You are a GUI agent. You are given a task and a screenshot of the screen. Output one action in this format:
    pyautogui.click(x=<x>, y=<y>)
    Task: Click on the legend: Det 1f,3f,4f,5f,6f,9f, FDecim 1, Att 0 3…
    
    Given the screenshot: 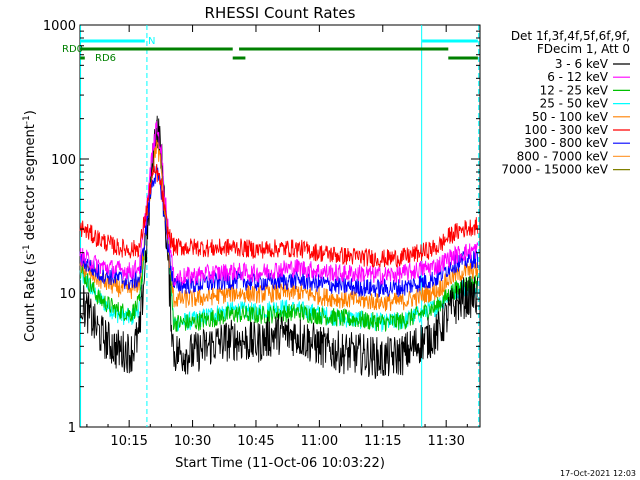 What is the action you would take?
    pyautogui.click(x=565, y=103)
    